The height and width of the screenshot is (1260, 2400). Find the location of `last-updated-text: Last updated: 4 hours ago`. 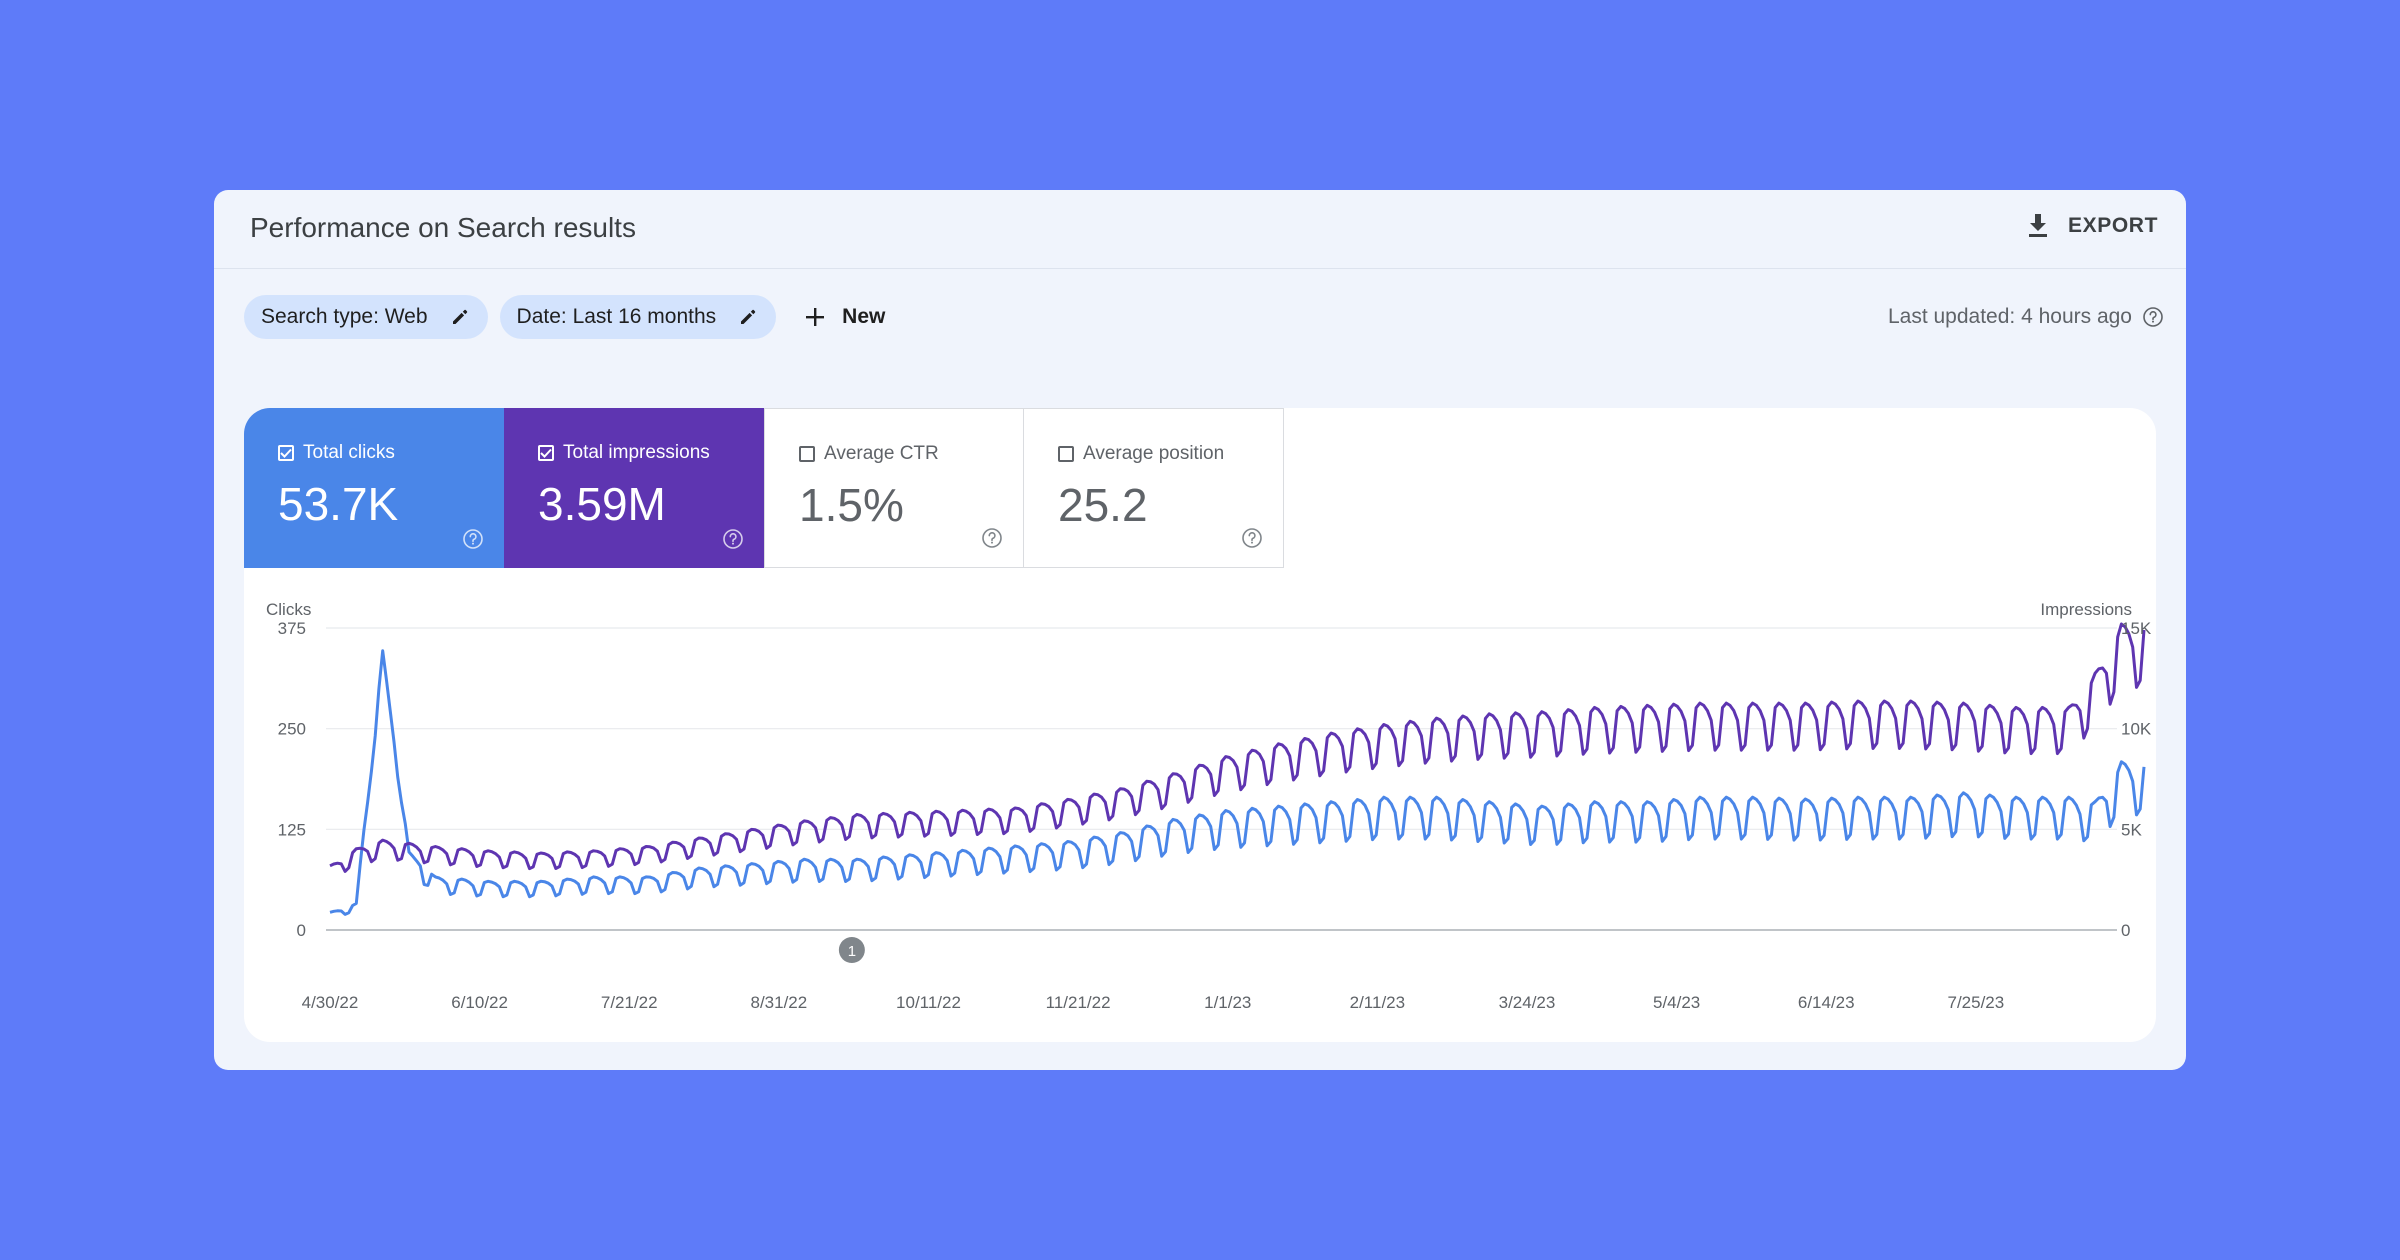

last-updated-text: Last updated: 4 hours ago is located at coordinates (2009, 316).